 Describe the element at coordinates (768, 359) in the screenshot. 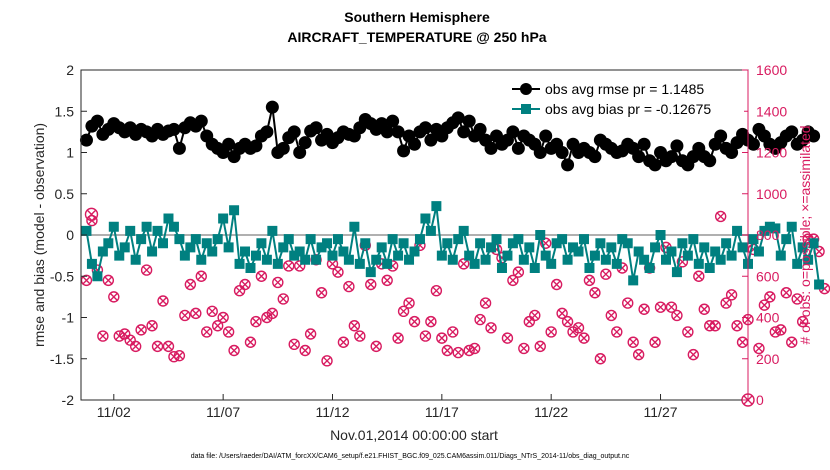

I see `y2-tick-label: 200` at that location.